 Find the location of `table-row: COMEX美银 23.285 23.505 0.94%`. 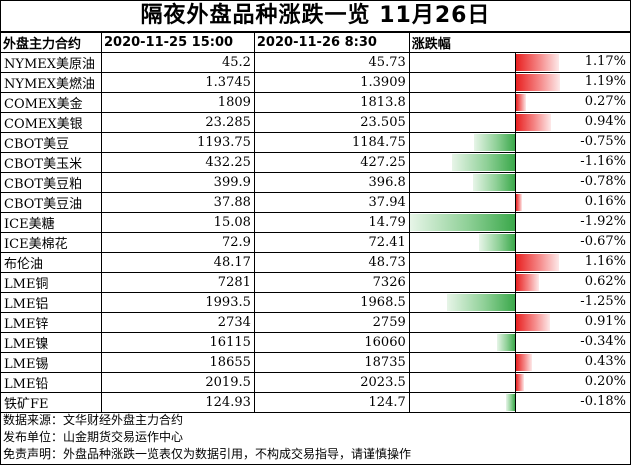

table-row: COMEX美银 23.285 23.505 0.94% is located at coordinates (315, 122).